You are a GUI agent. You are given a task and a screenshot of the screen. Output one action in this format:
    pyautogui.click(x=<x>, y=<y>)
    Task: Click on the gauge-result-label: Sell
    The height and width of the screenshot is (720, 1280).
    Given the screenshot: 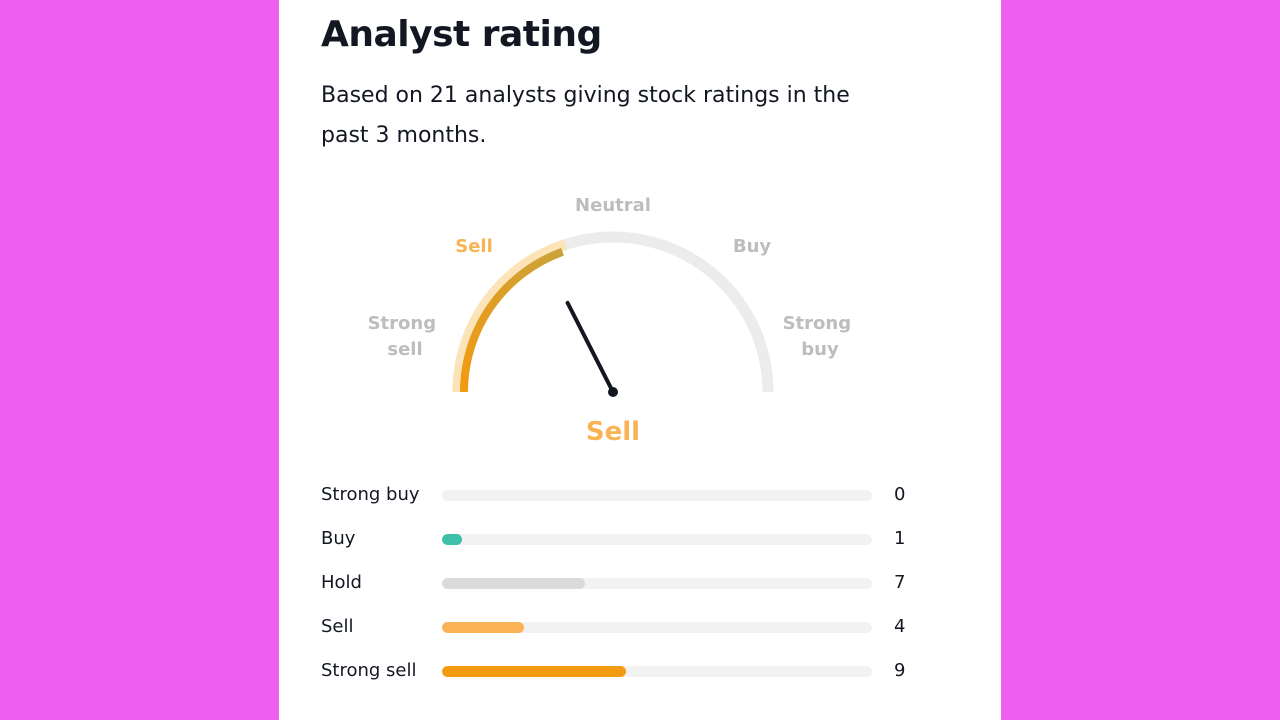 What is the action you would take?
    pyautogui.click(x=613, y=432)
    